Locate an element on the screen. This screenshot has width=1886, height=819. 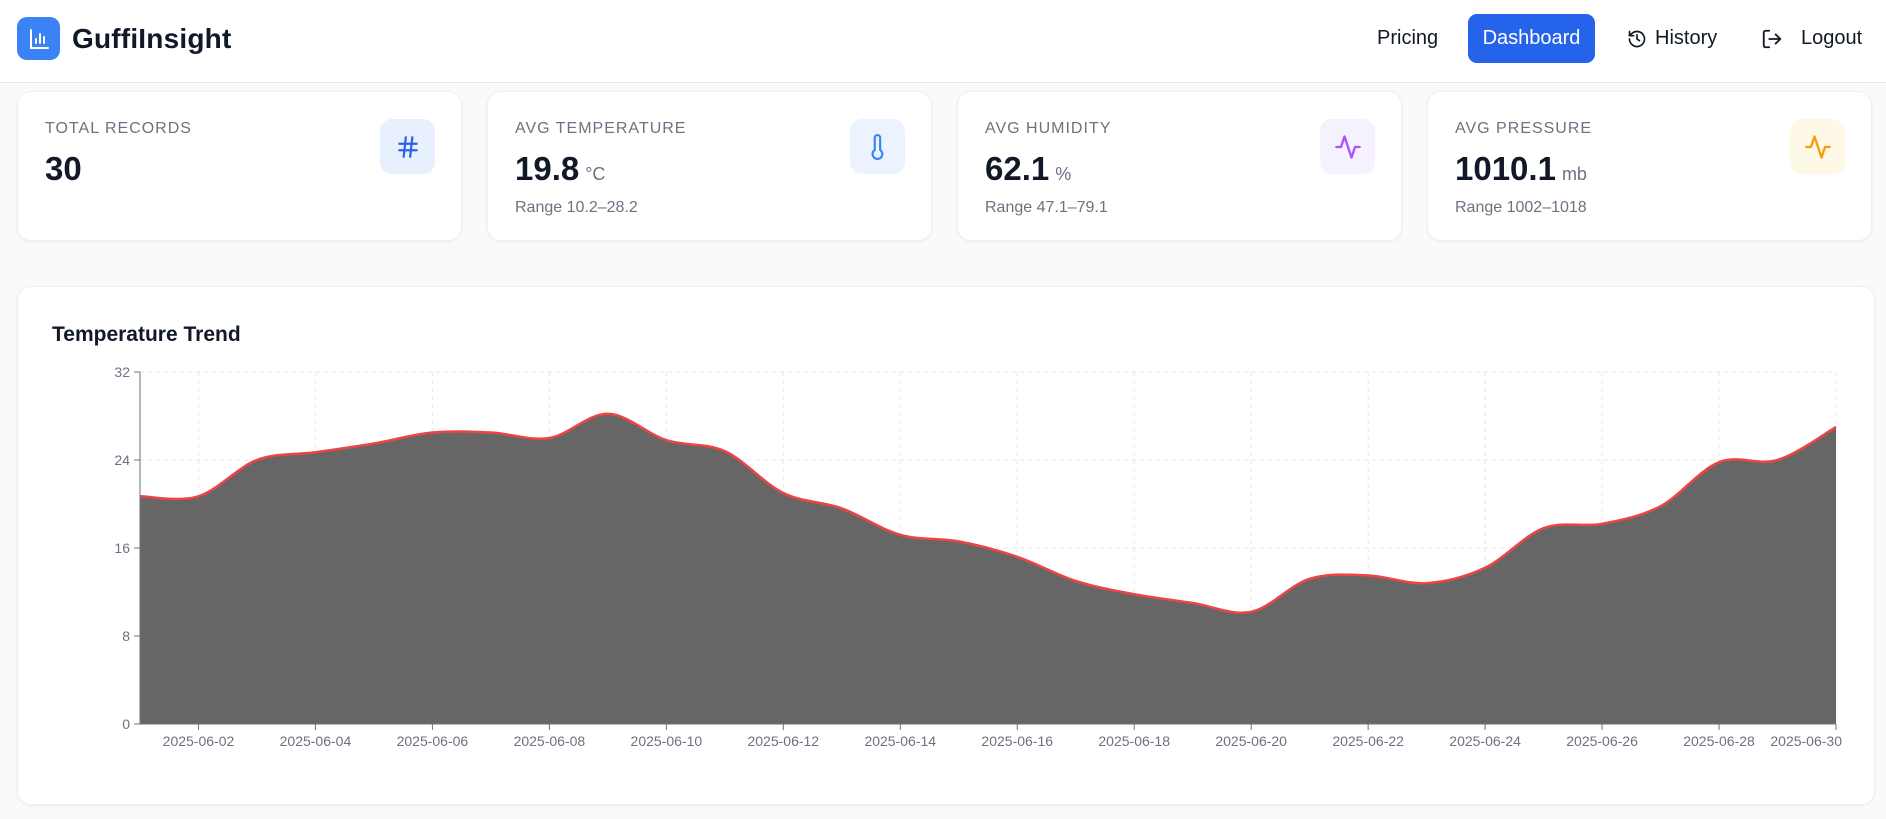
nav-history-link: History is located at coordinates (1672, 38).